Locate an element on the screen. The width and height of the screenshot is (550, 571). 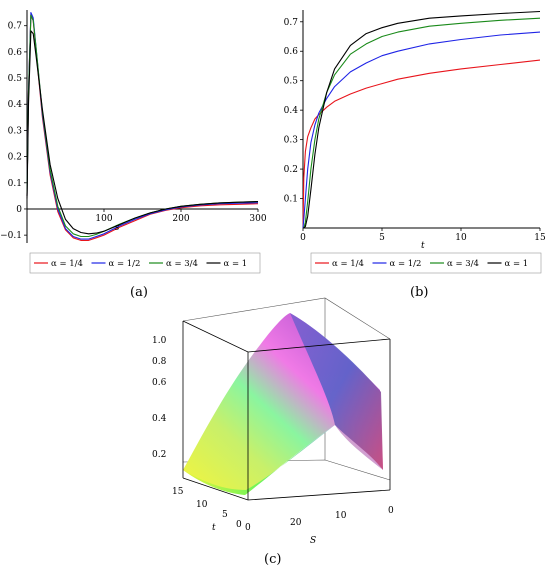
caption-c: (c) is located at coordinates (272, 559).